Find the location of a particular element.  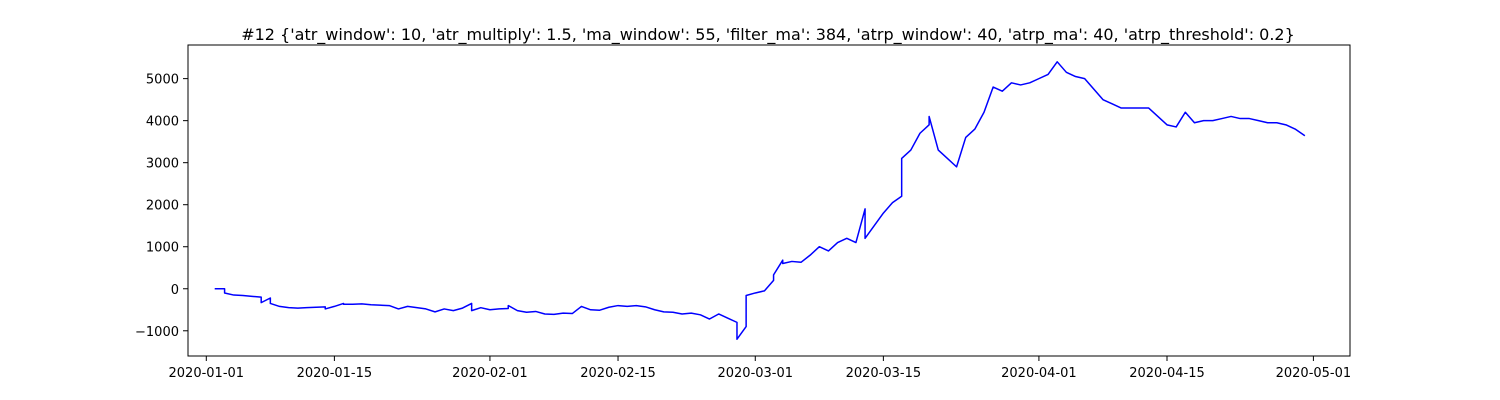

y-tick-label: 5000 is located at coordinates (162, 80).